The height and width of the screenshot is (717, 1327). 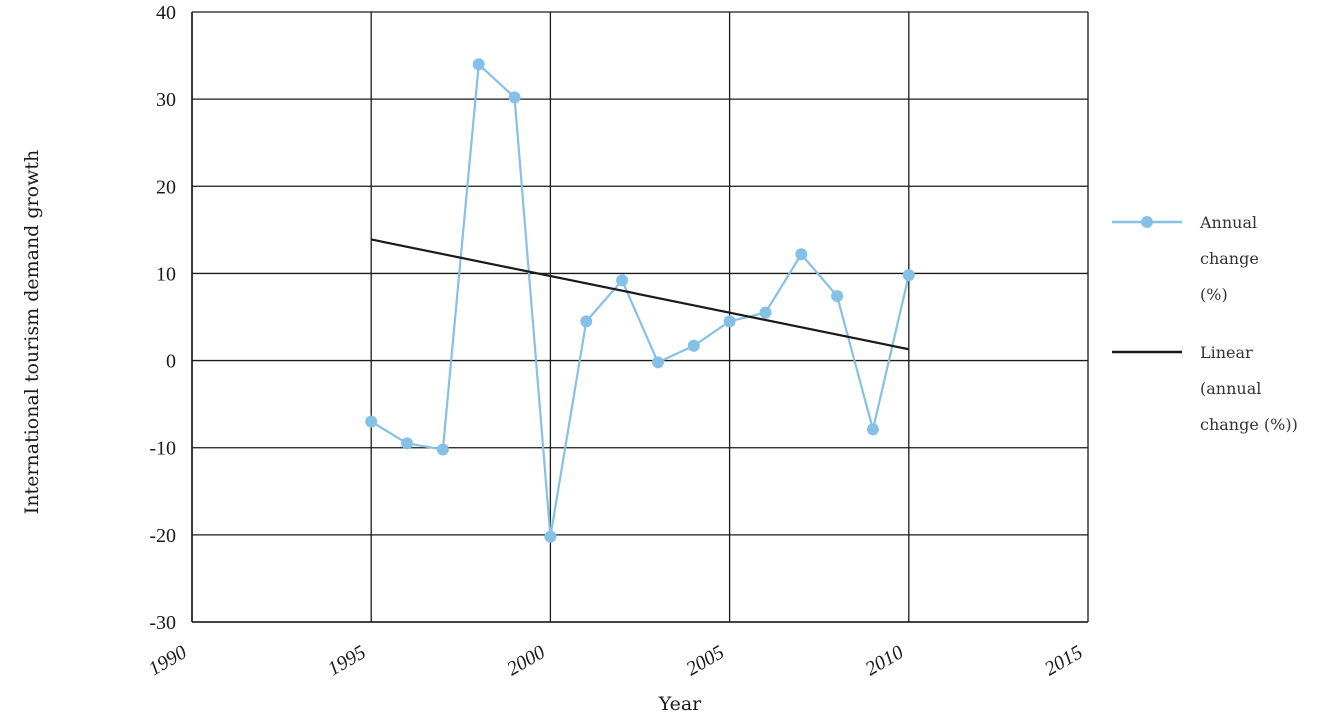 What do you see at coordinates (166, 187) in the screenshot?
I see `y-tick-label: 20` at bounding box center [166, 187].